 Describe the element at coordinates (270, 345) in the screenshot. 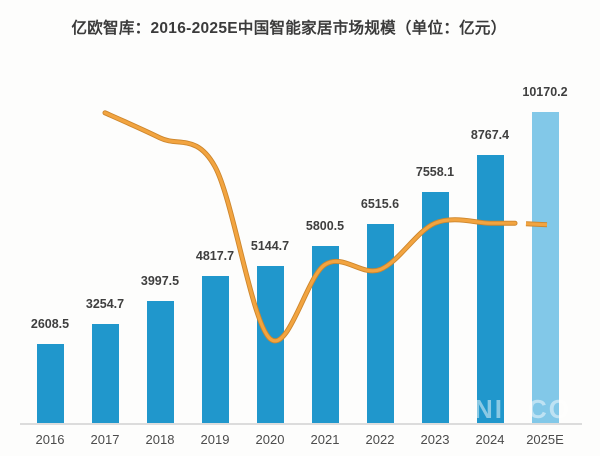

I see `bar-2020` at that location.